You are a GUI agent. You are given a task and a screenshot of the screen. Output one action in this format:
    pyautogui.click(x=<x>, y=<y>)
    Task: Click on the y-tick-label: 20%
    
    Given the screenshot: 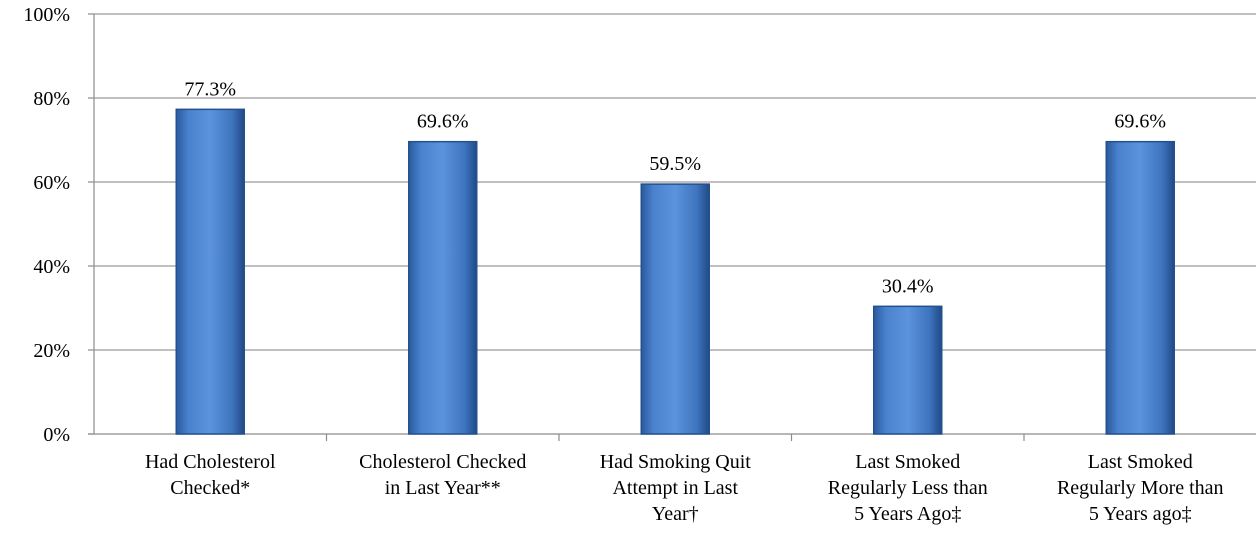 What is the action you would take?
    pyautogui.click(x=51, y=351)
    